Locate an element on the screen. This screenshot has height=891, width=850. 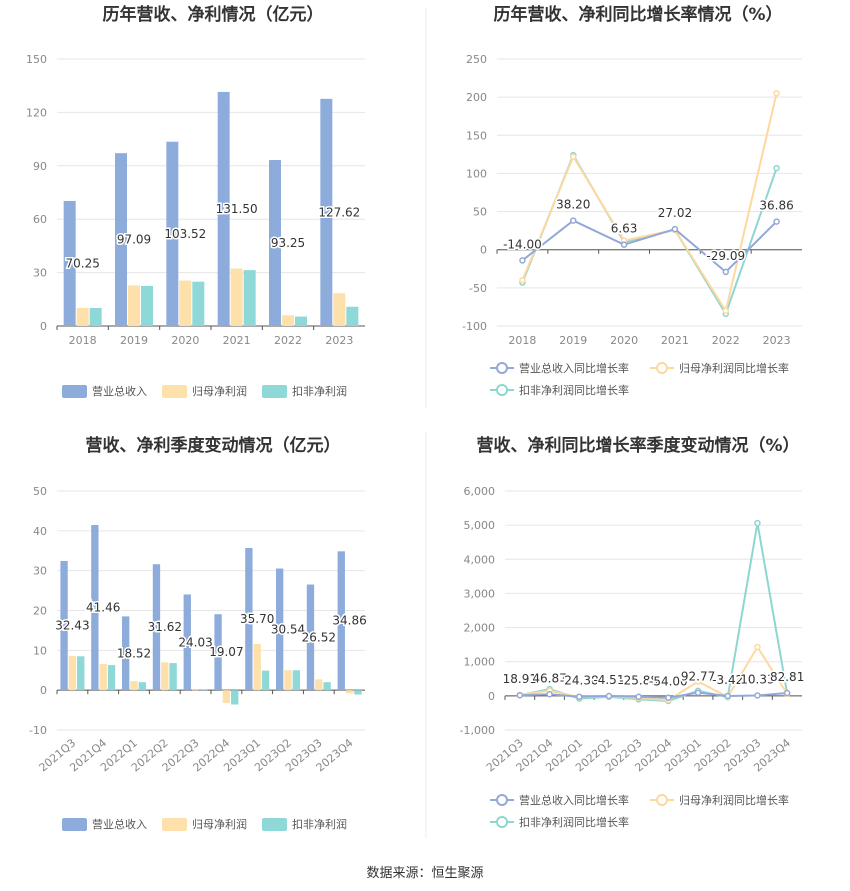
y-tick-label: 120 is located at coordinates (36, 112).